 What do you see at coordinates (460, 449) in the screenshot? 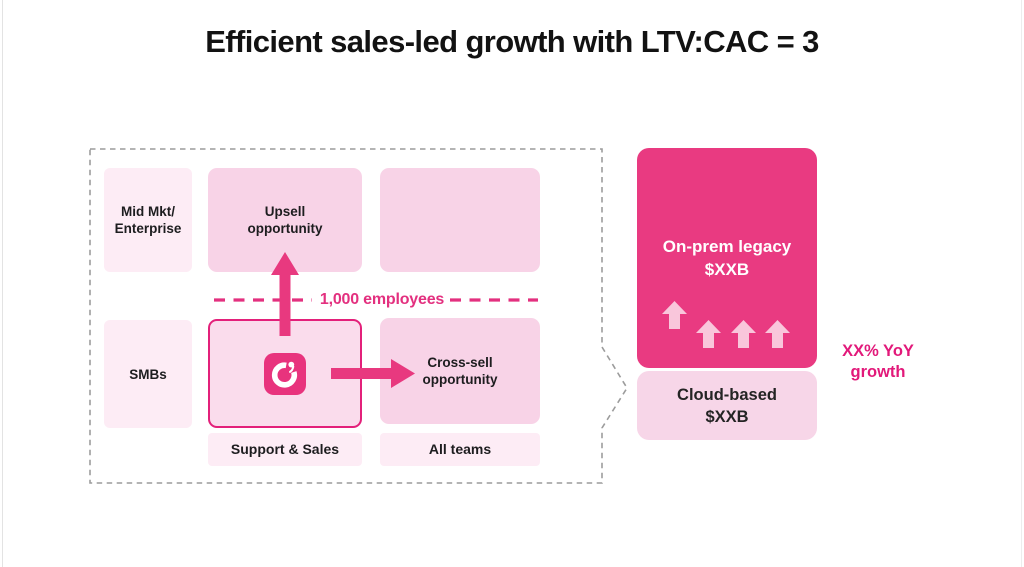
I see `team-label-all-teams: All teams` at bounding box center [460, 449].